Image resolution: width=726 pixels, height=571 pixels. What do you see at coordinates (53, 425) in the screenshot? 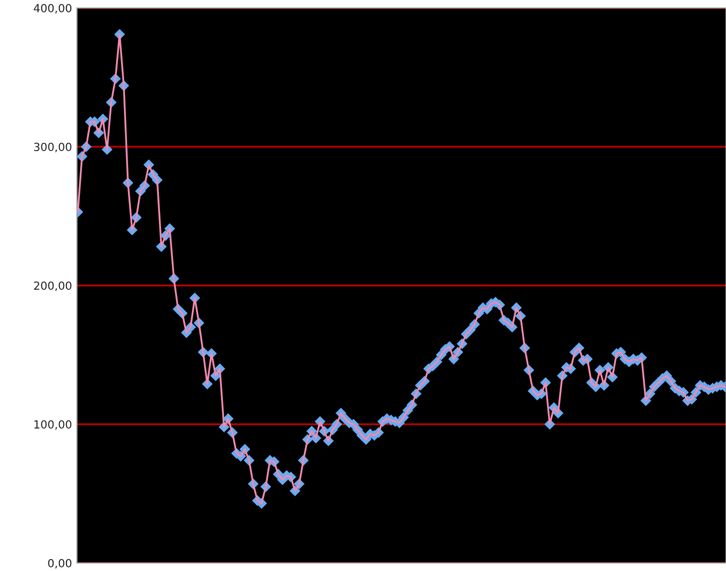
I see `y-tick-label: 100,00` at bounding box center [53, 425].